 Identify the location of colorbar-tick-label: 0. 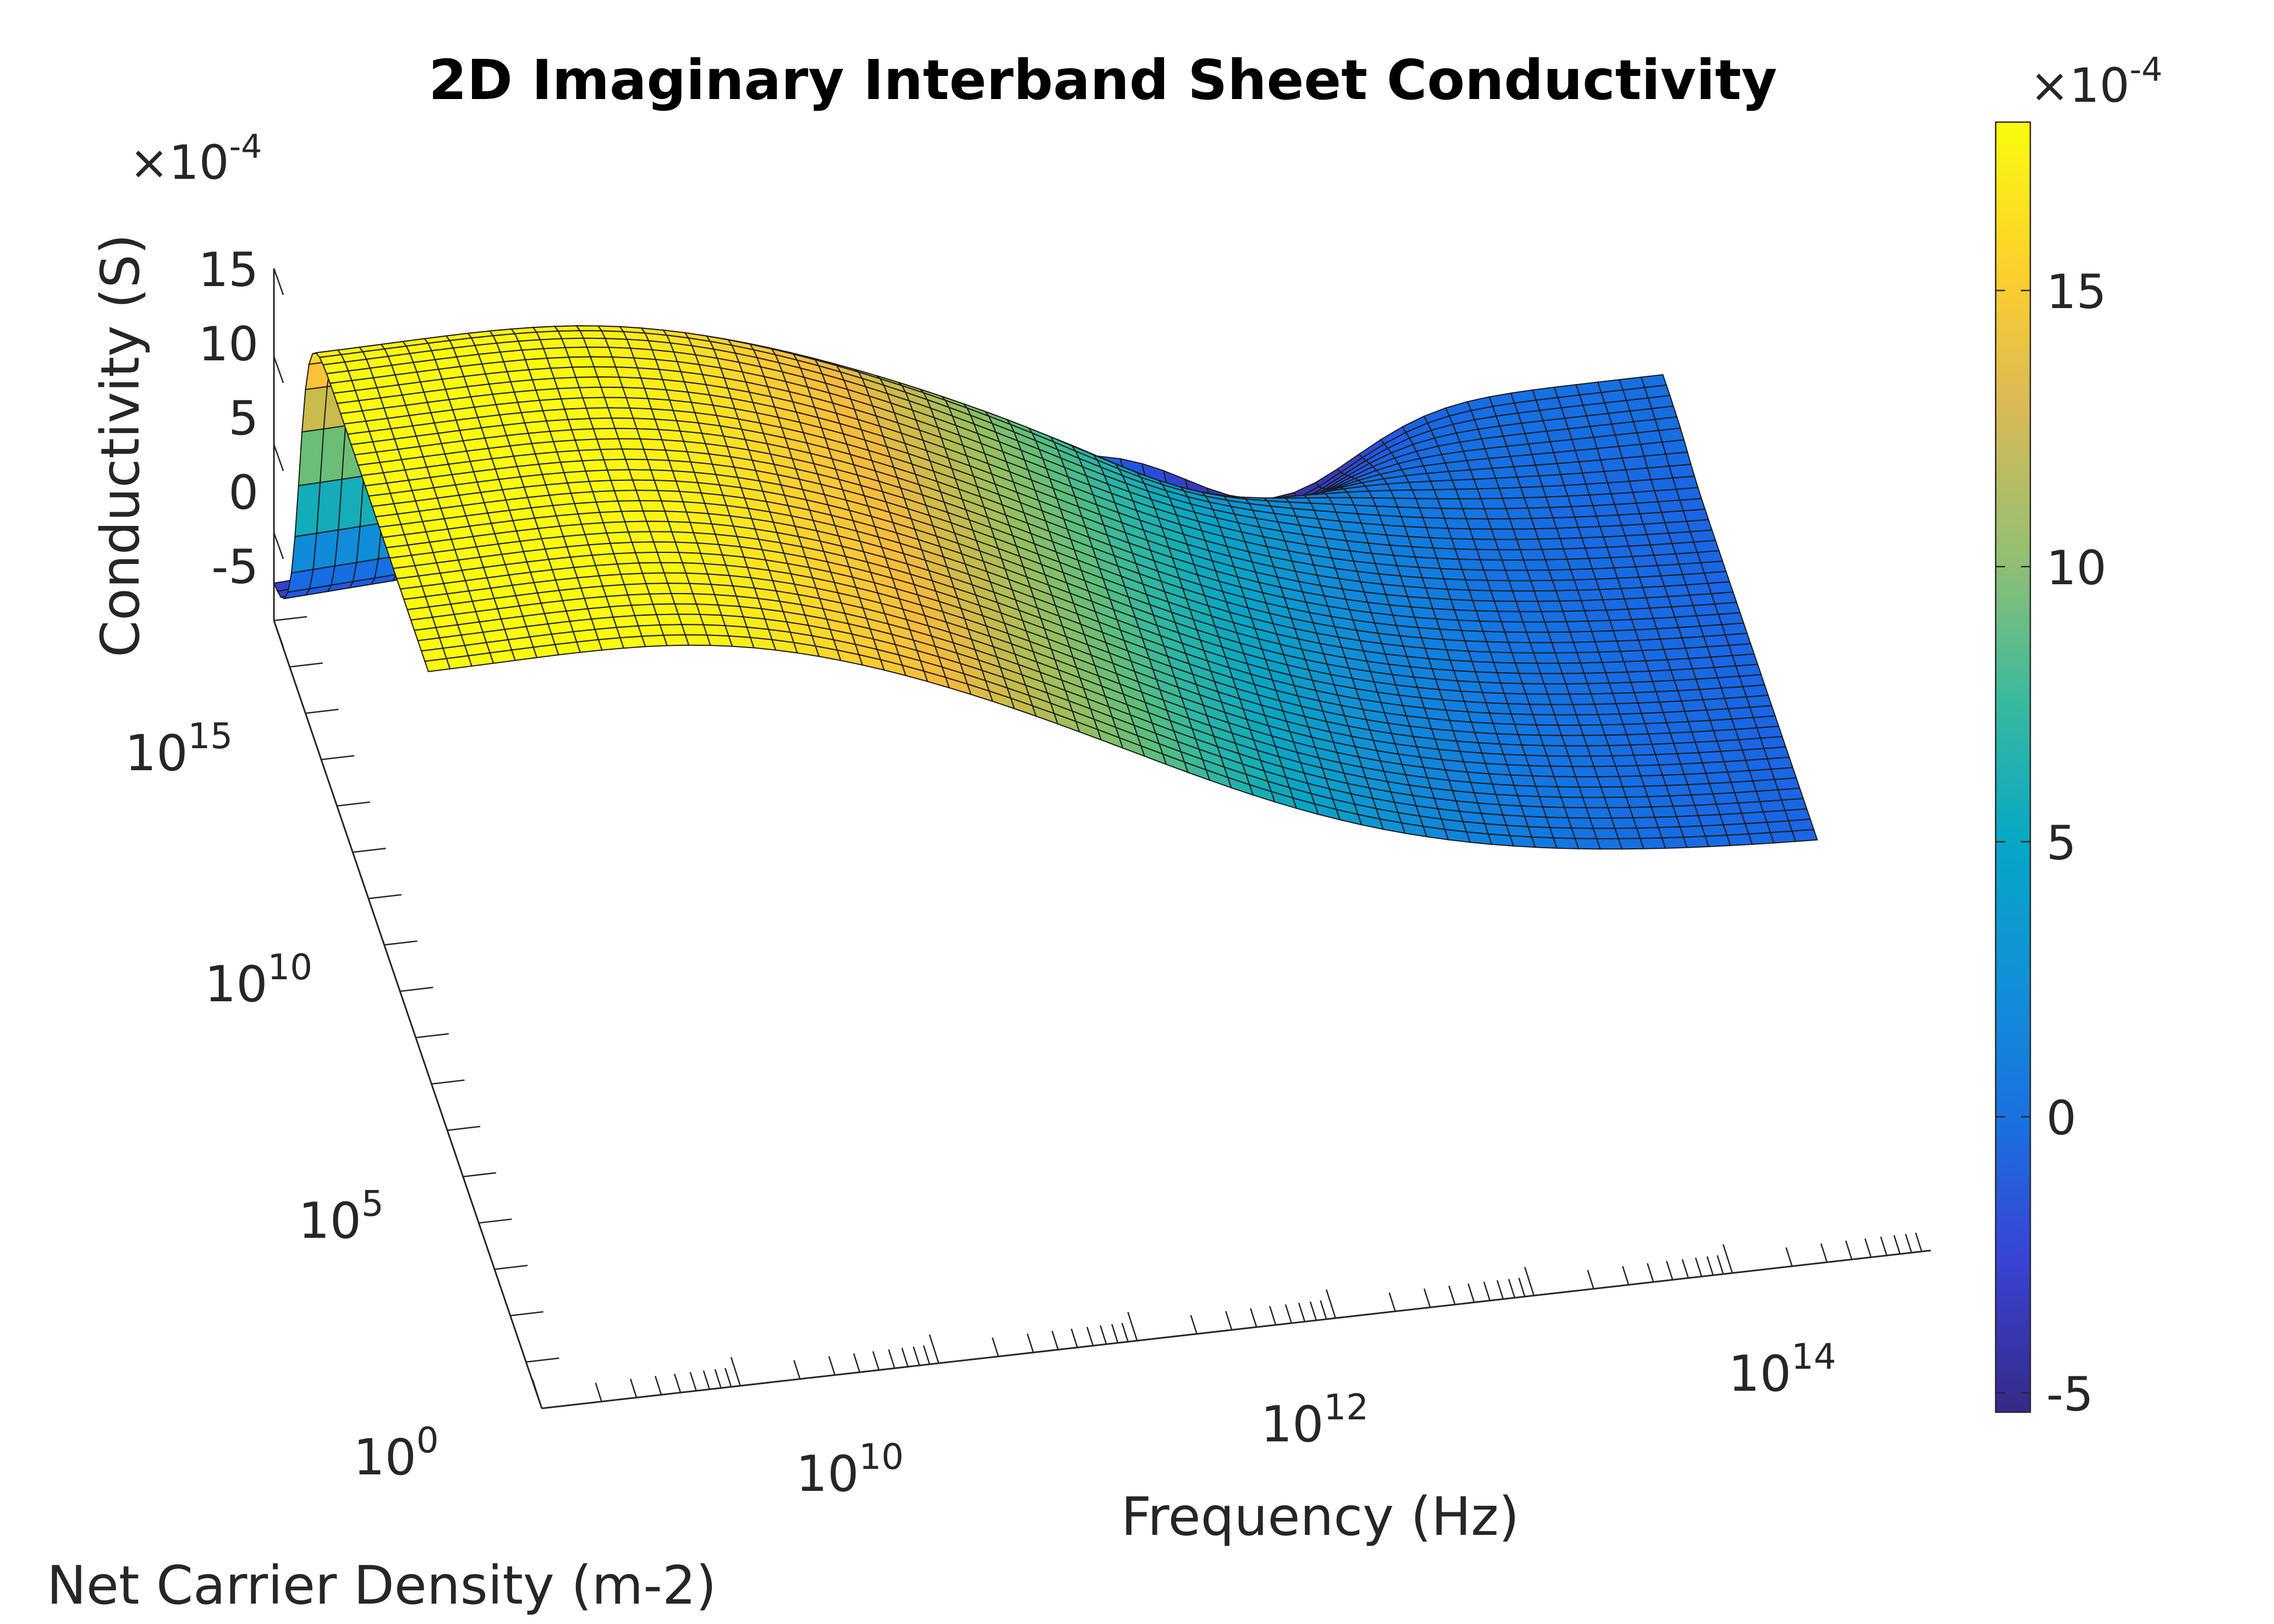
(2061, 1118).